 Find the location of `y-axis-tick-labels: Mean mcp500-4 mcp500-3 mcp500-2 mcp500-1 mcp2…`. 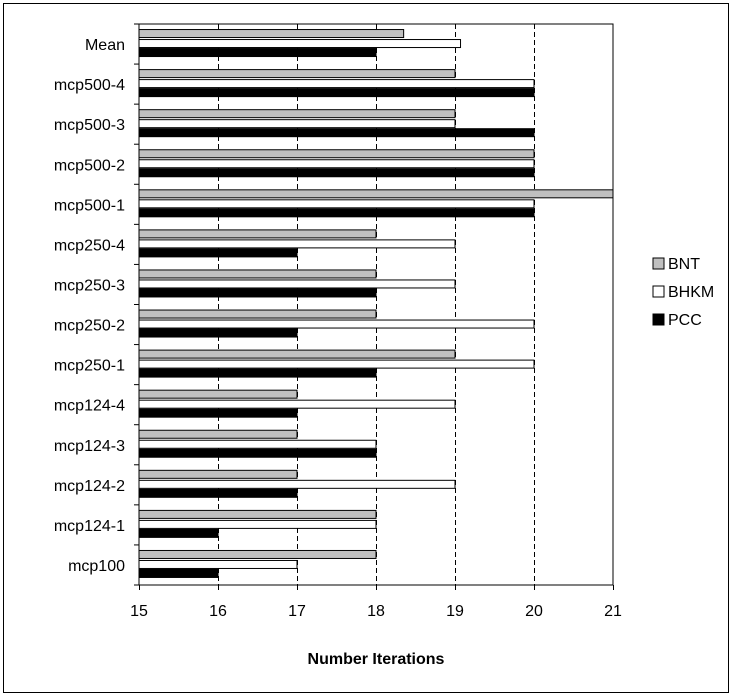

y-axis-tick-labels: Mean mcp500-4 mcp500-3 mcp500-2 mcp500-1 mcp2… is located at coordinates (89, 306).